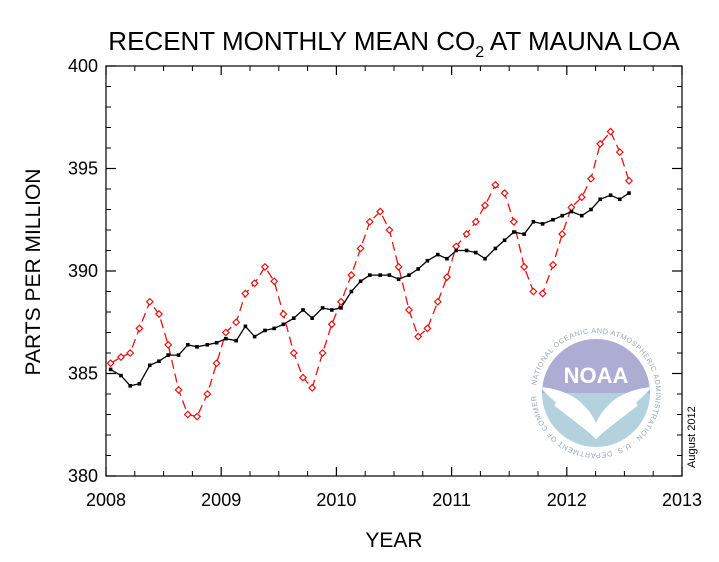 The height and width of the screenshot is (562, 719). What do you see at coordinates (33, 272) in the screenshot?
I see `y-axis-label: PARTS PER MILLION` at bounding box center [33, 272].